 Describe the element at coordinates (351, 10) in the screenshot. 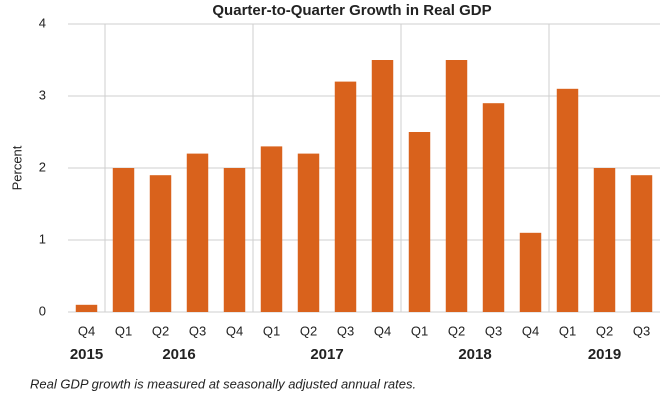

I see `chart-title: Quarter-to-Quarter Growth in Real GDP` at that location.